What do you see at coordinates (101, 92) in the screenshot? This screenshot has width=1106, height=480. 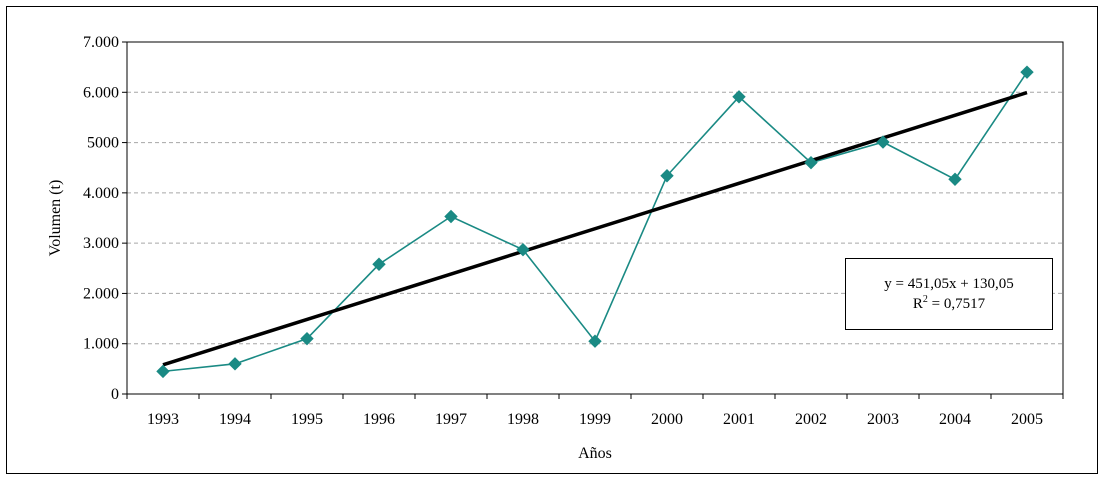 I see `y-tick-label: 6.000` at bounding box center [101, 92].